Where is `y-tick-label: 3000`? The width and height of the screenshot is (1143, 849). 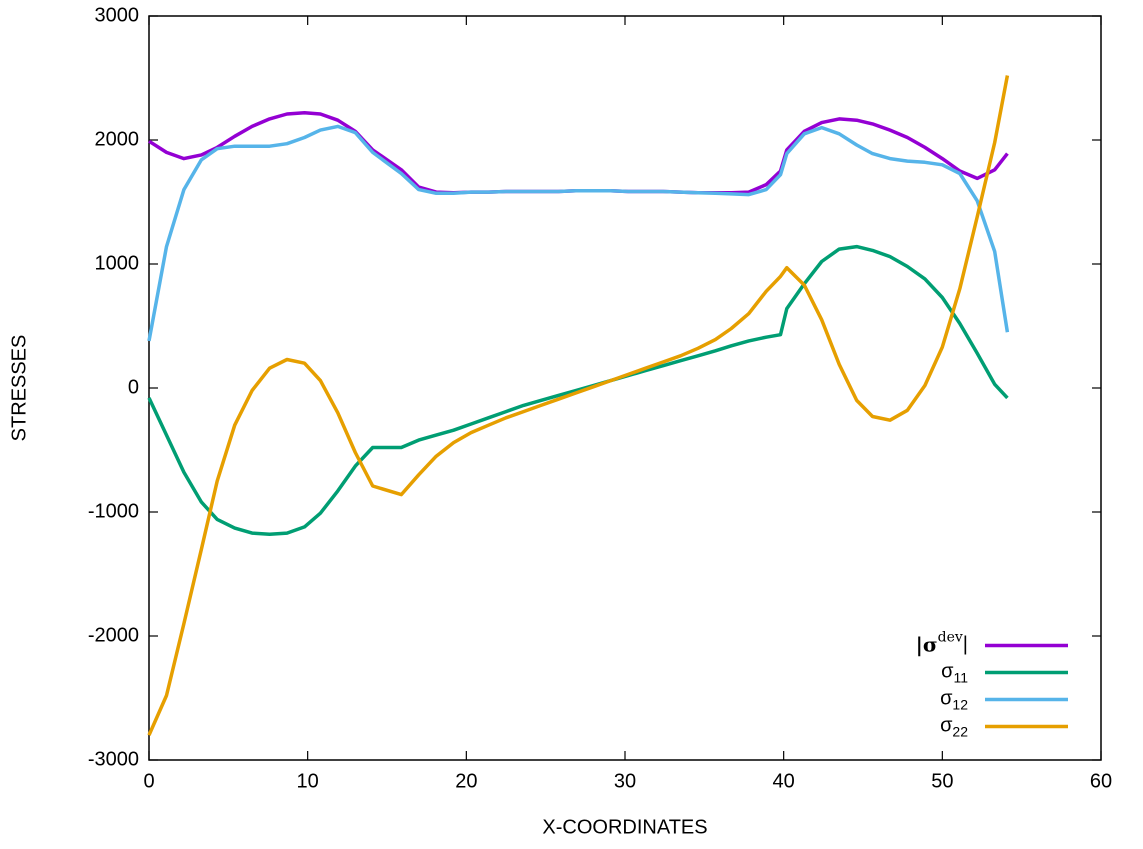
y-tick-label: 3000 is located at coordinates (117, 15).